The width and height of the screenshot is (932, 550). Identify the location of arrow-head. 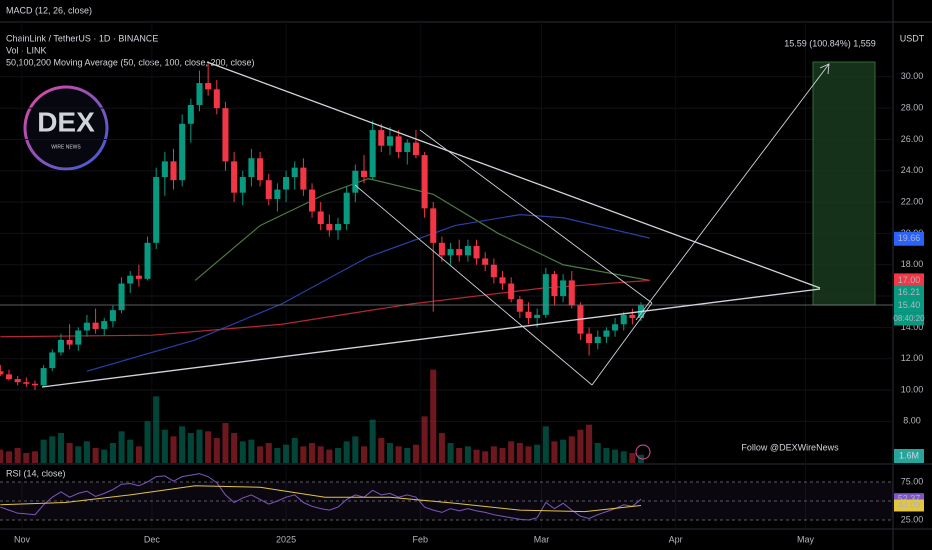
(824, 69).